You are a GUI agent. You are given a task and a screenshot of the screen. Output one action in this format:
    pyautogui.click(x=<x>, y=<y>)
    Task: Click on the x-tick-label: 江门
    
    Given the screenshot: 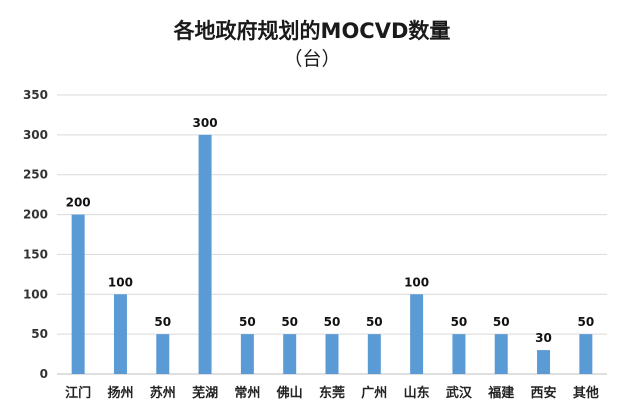 What is the action you would take?
    pyautogui.click(x=78, y=393)
    